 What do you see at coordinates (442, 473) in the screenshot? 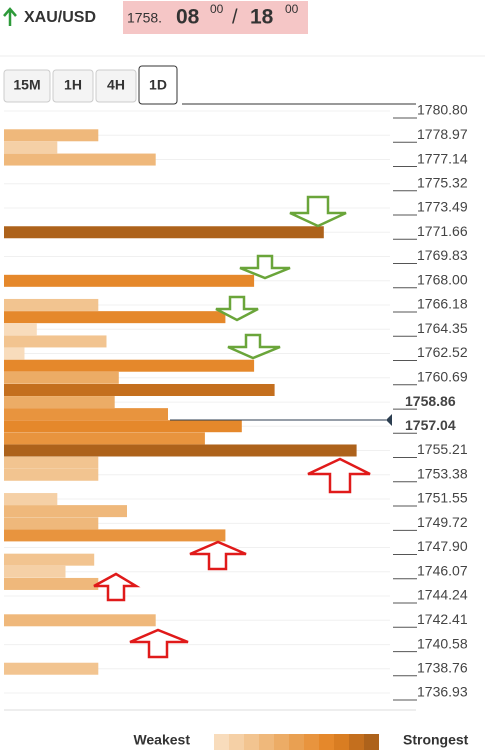
I see `scale-label: 1753.38` at bounding box center [442, 473].